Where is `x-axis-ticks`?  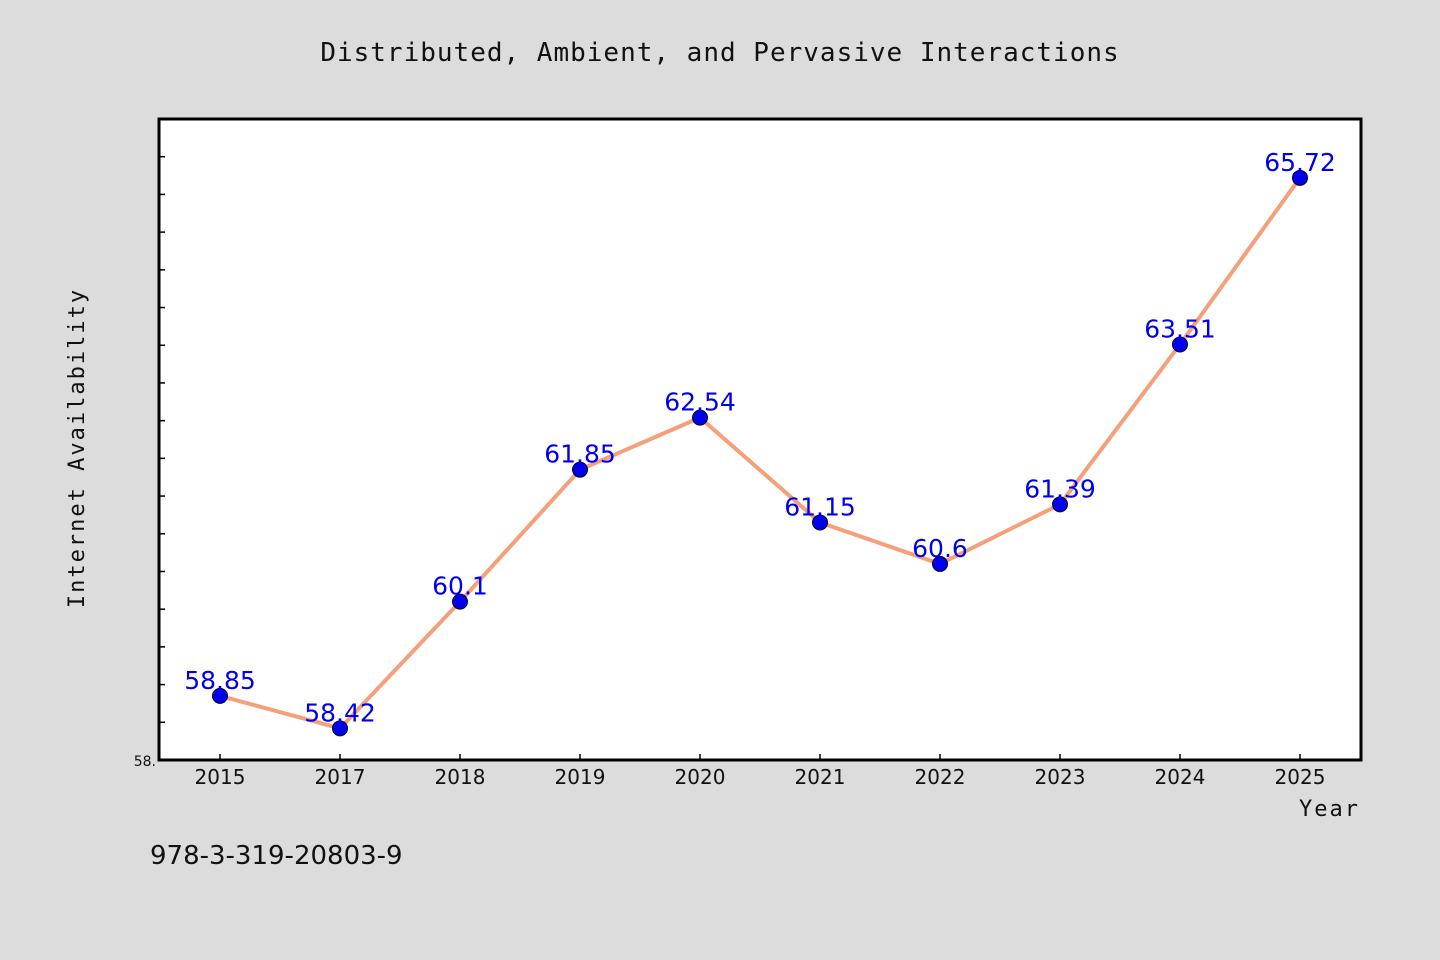 x-axis-ticks is located at coordinates (760, 757).